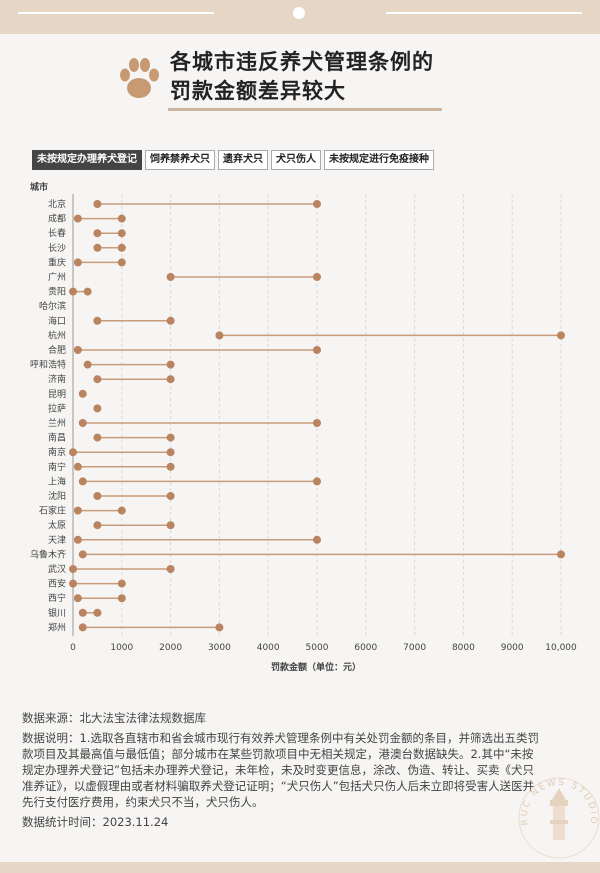  I want to click on x-tick-label: 3000, so click(219, 648).